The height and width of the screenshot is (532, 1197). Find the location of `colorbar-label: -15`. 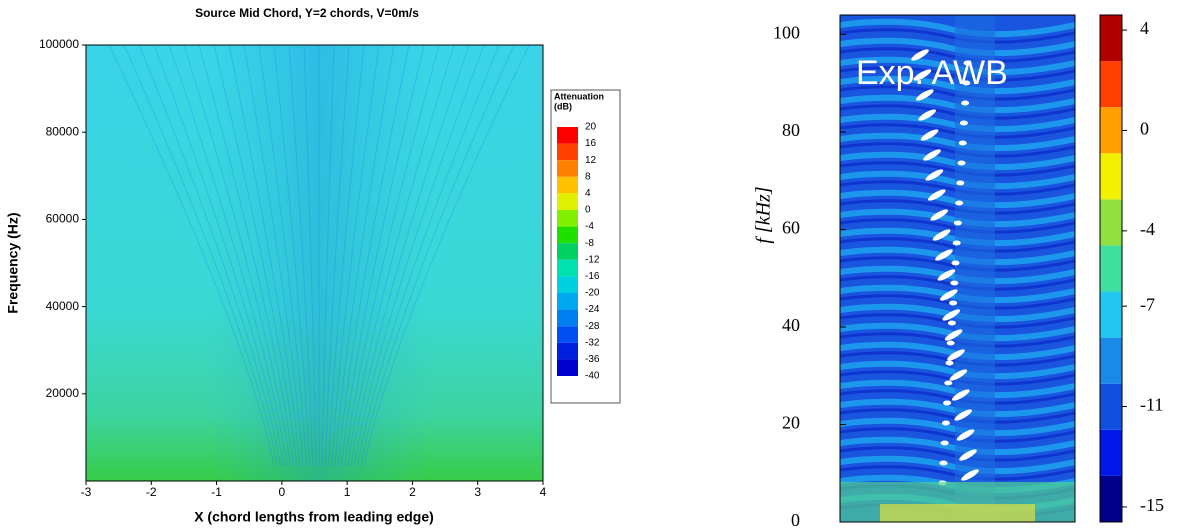

colorbar-label: -15 is located at coordinates (1152, 505).